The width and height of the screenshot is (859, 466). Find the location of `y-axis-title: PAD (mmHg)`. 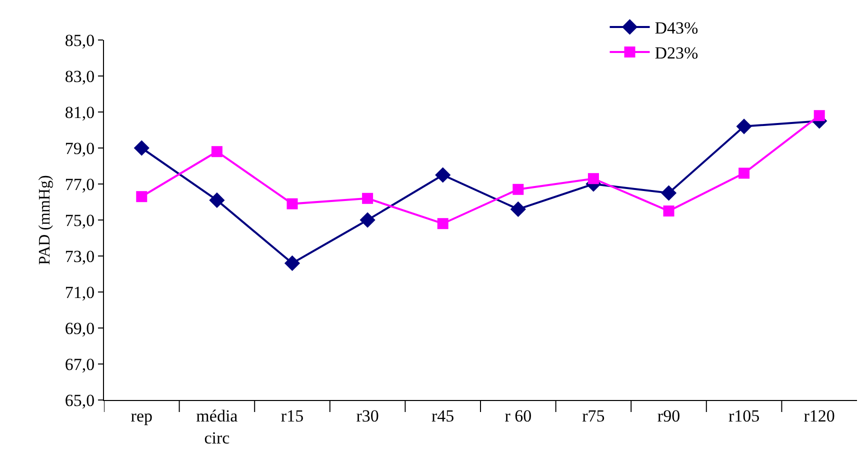

y-axis-title: PAD (mmHg) is located at coordinates (45, 220).